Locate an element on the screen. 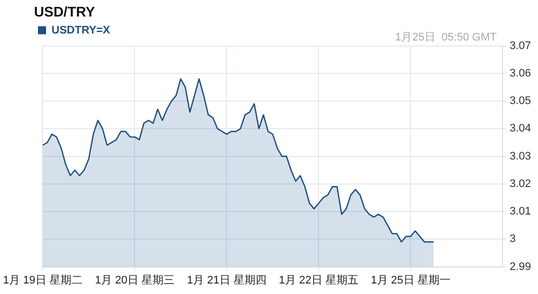 Image resolution: width=538 pixels, height=294 pixels. x-tick-label: 1月 19日 星期二 is located at coordinates (42, 280).